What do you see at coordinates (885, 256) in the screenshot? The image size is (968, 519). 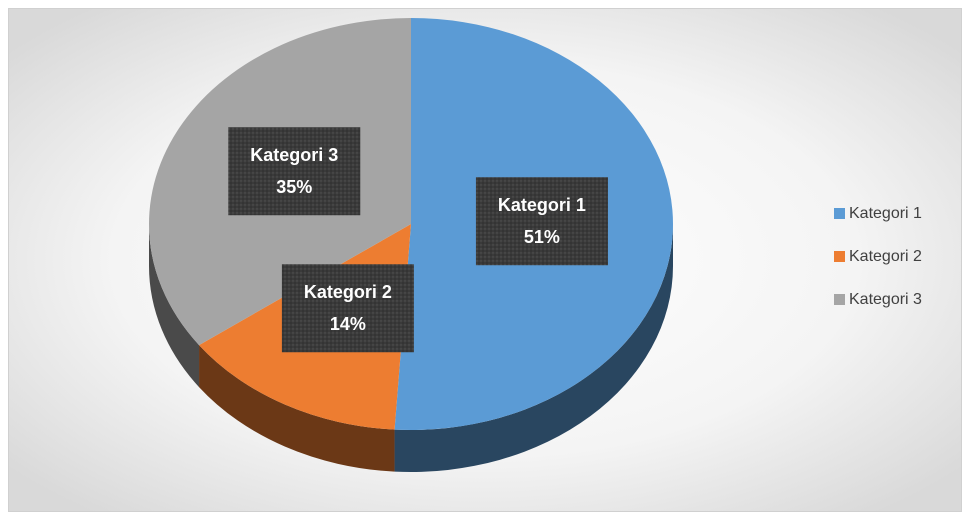 I see `legend-label: Kategori 2` at bounding box center [885, 256].